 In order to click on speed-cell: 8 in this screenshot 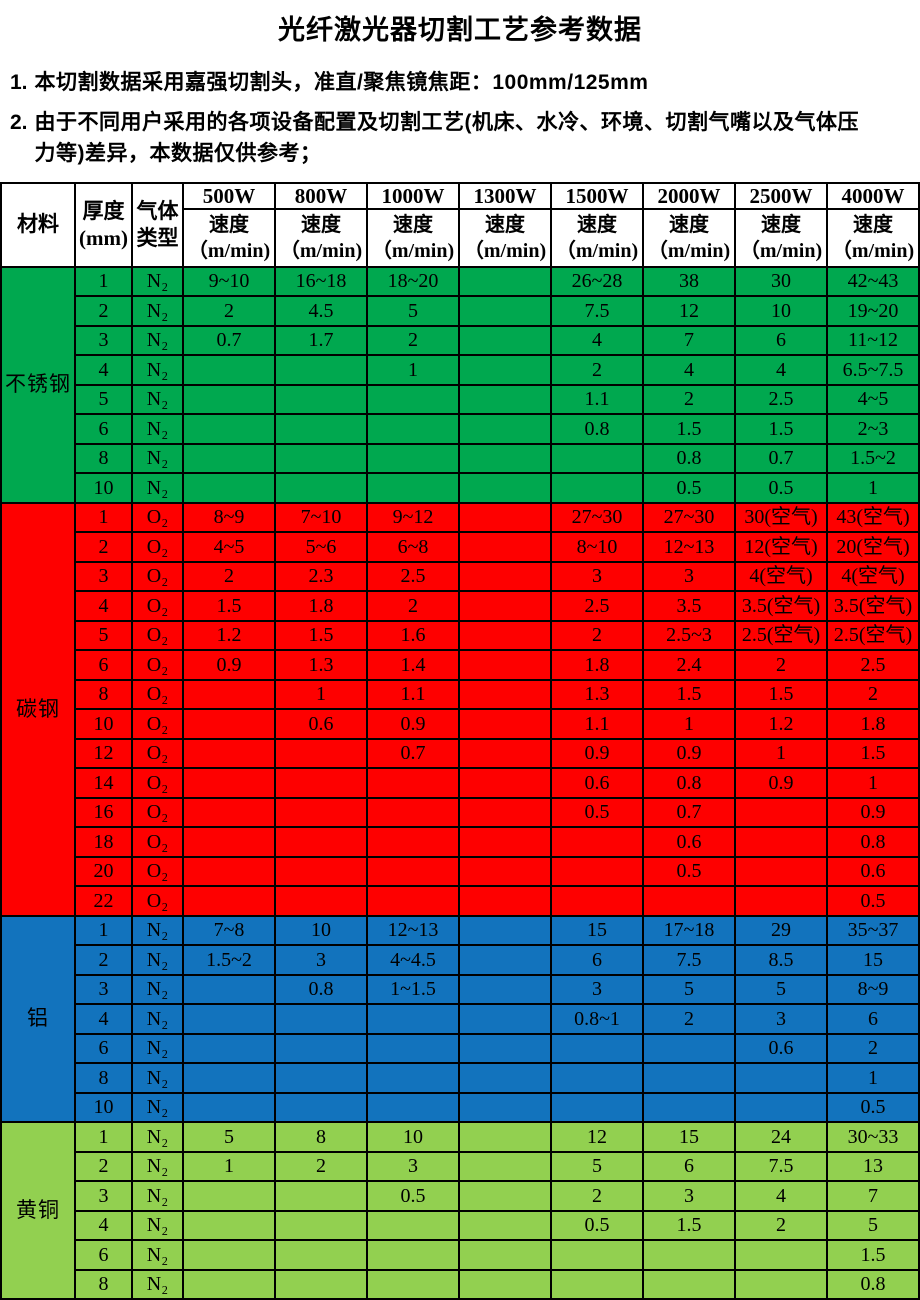, I will do `click(321, 1137)`.